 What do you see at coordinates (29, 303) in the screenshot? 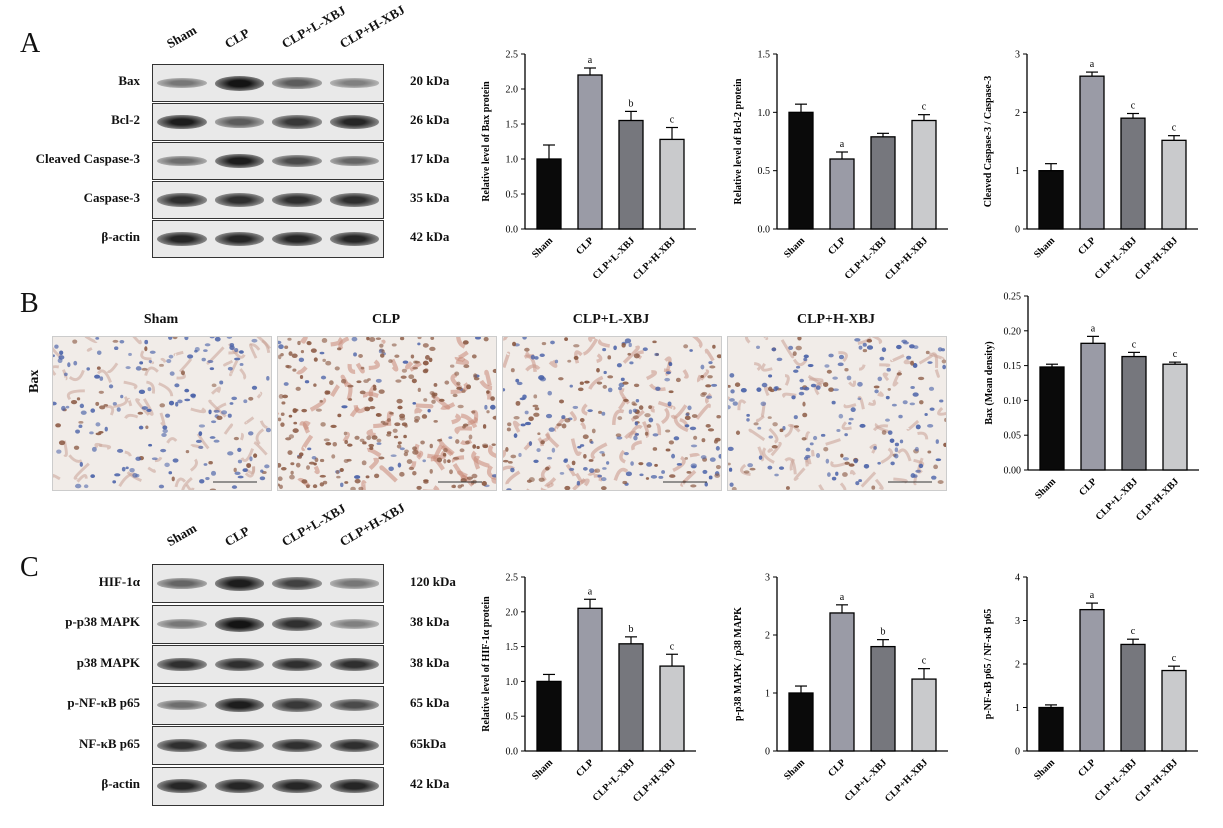
I see `panel-letter-b: B` at bounding box center [29, 303].